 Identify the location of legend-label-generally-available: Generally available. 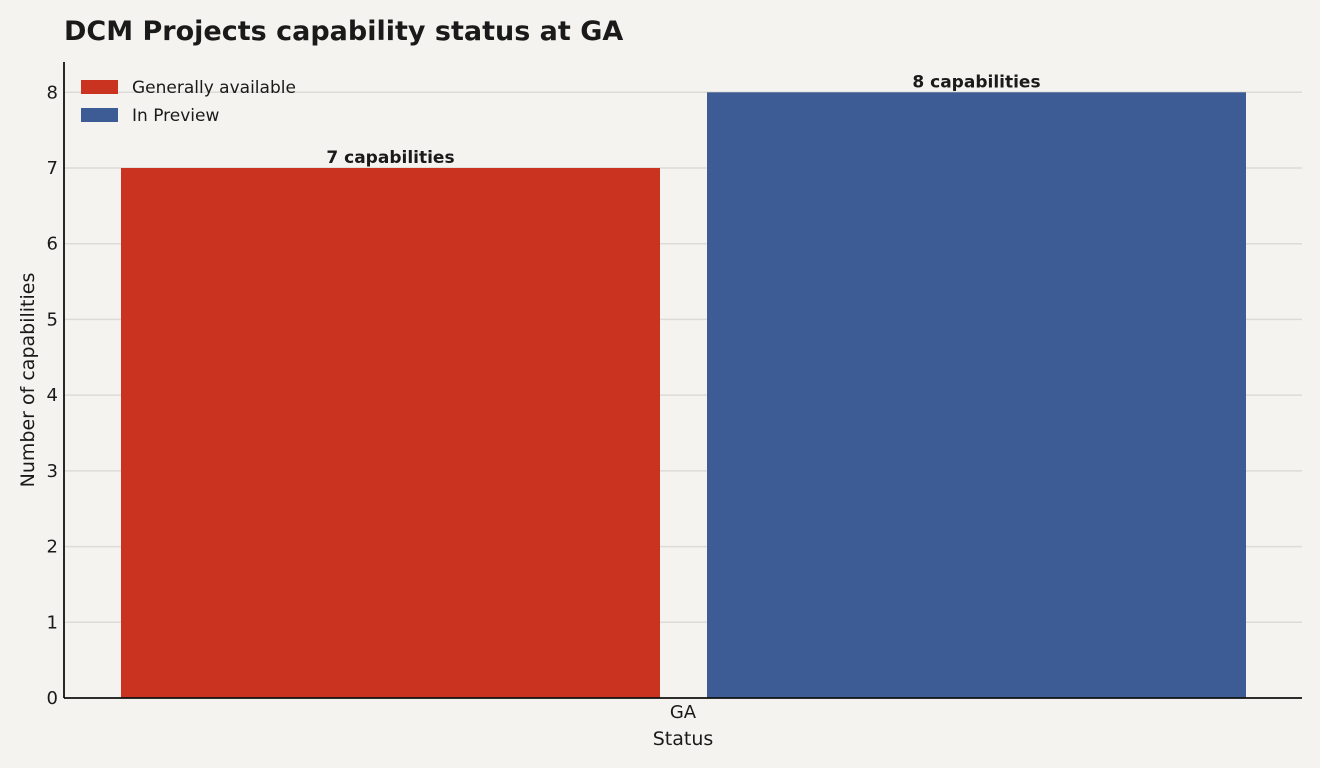
(214, 88).